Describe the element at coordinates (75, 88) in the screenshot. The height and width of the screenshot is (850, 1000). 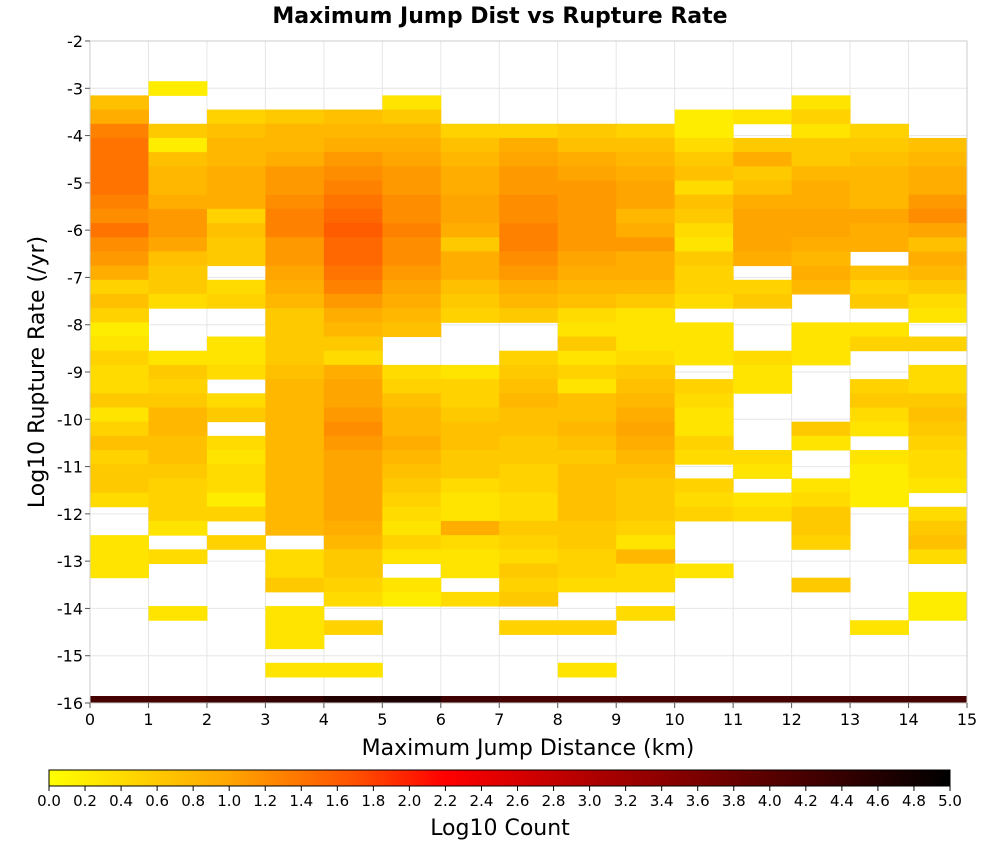
I see `y-tick-label: -3` at that location.